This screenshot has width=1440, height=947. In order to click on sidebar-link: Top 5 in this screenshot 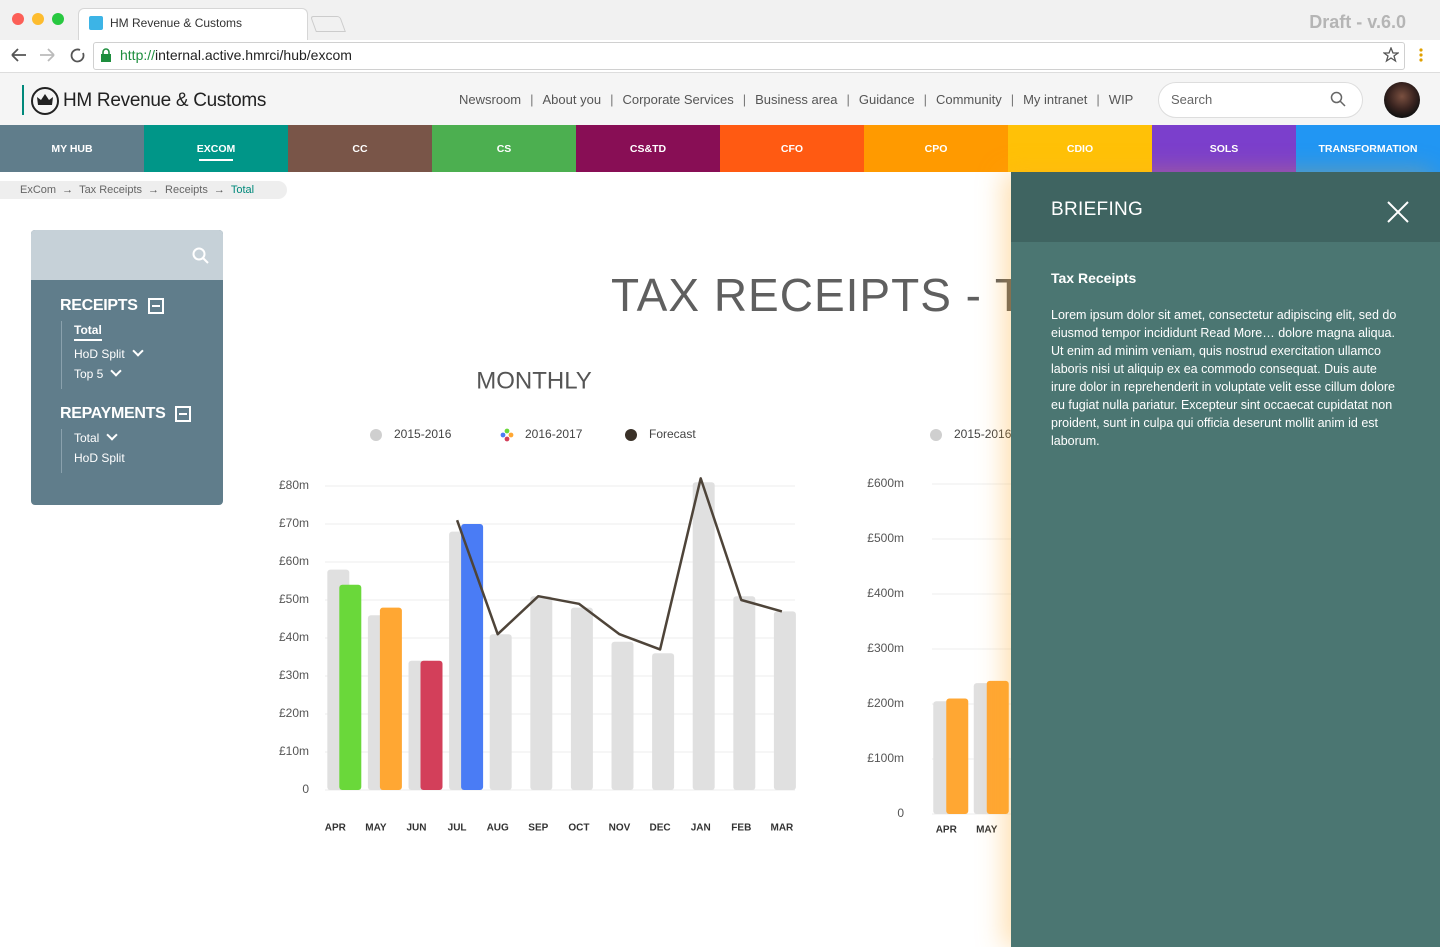, I will do `click(97, 374)`.